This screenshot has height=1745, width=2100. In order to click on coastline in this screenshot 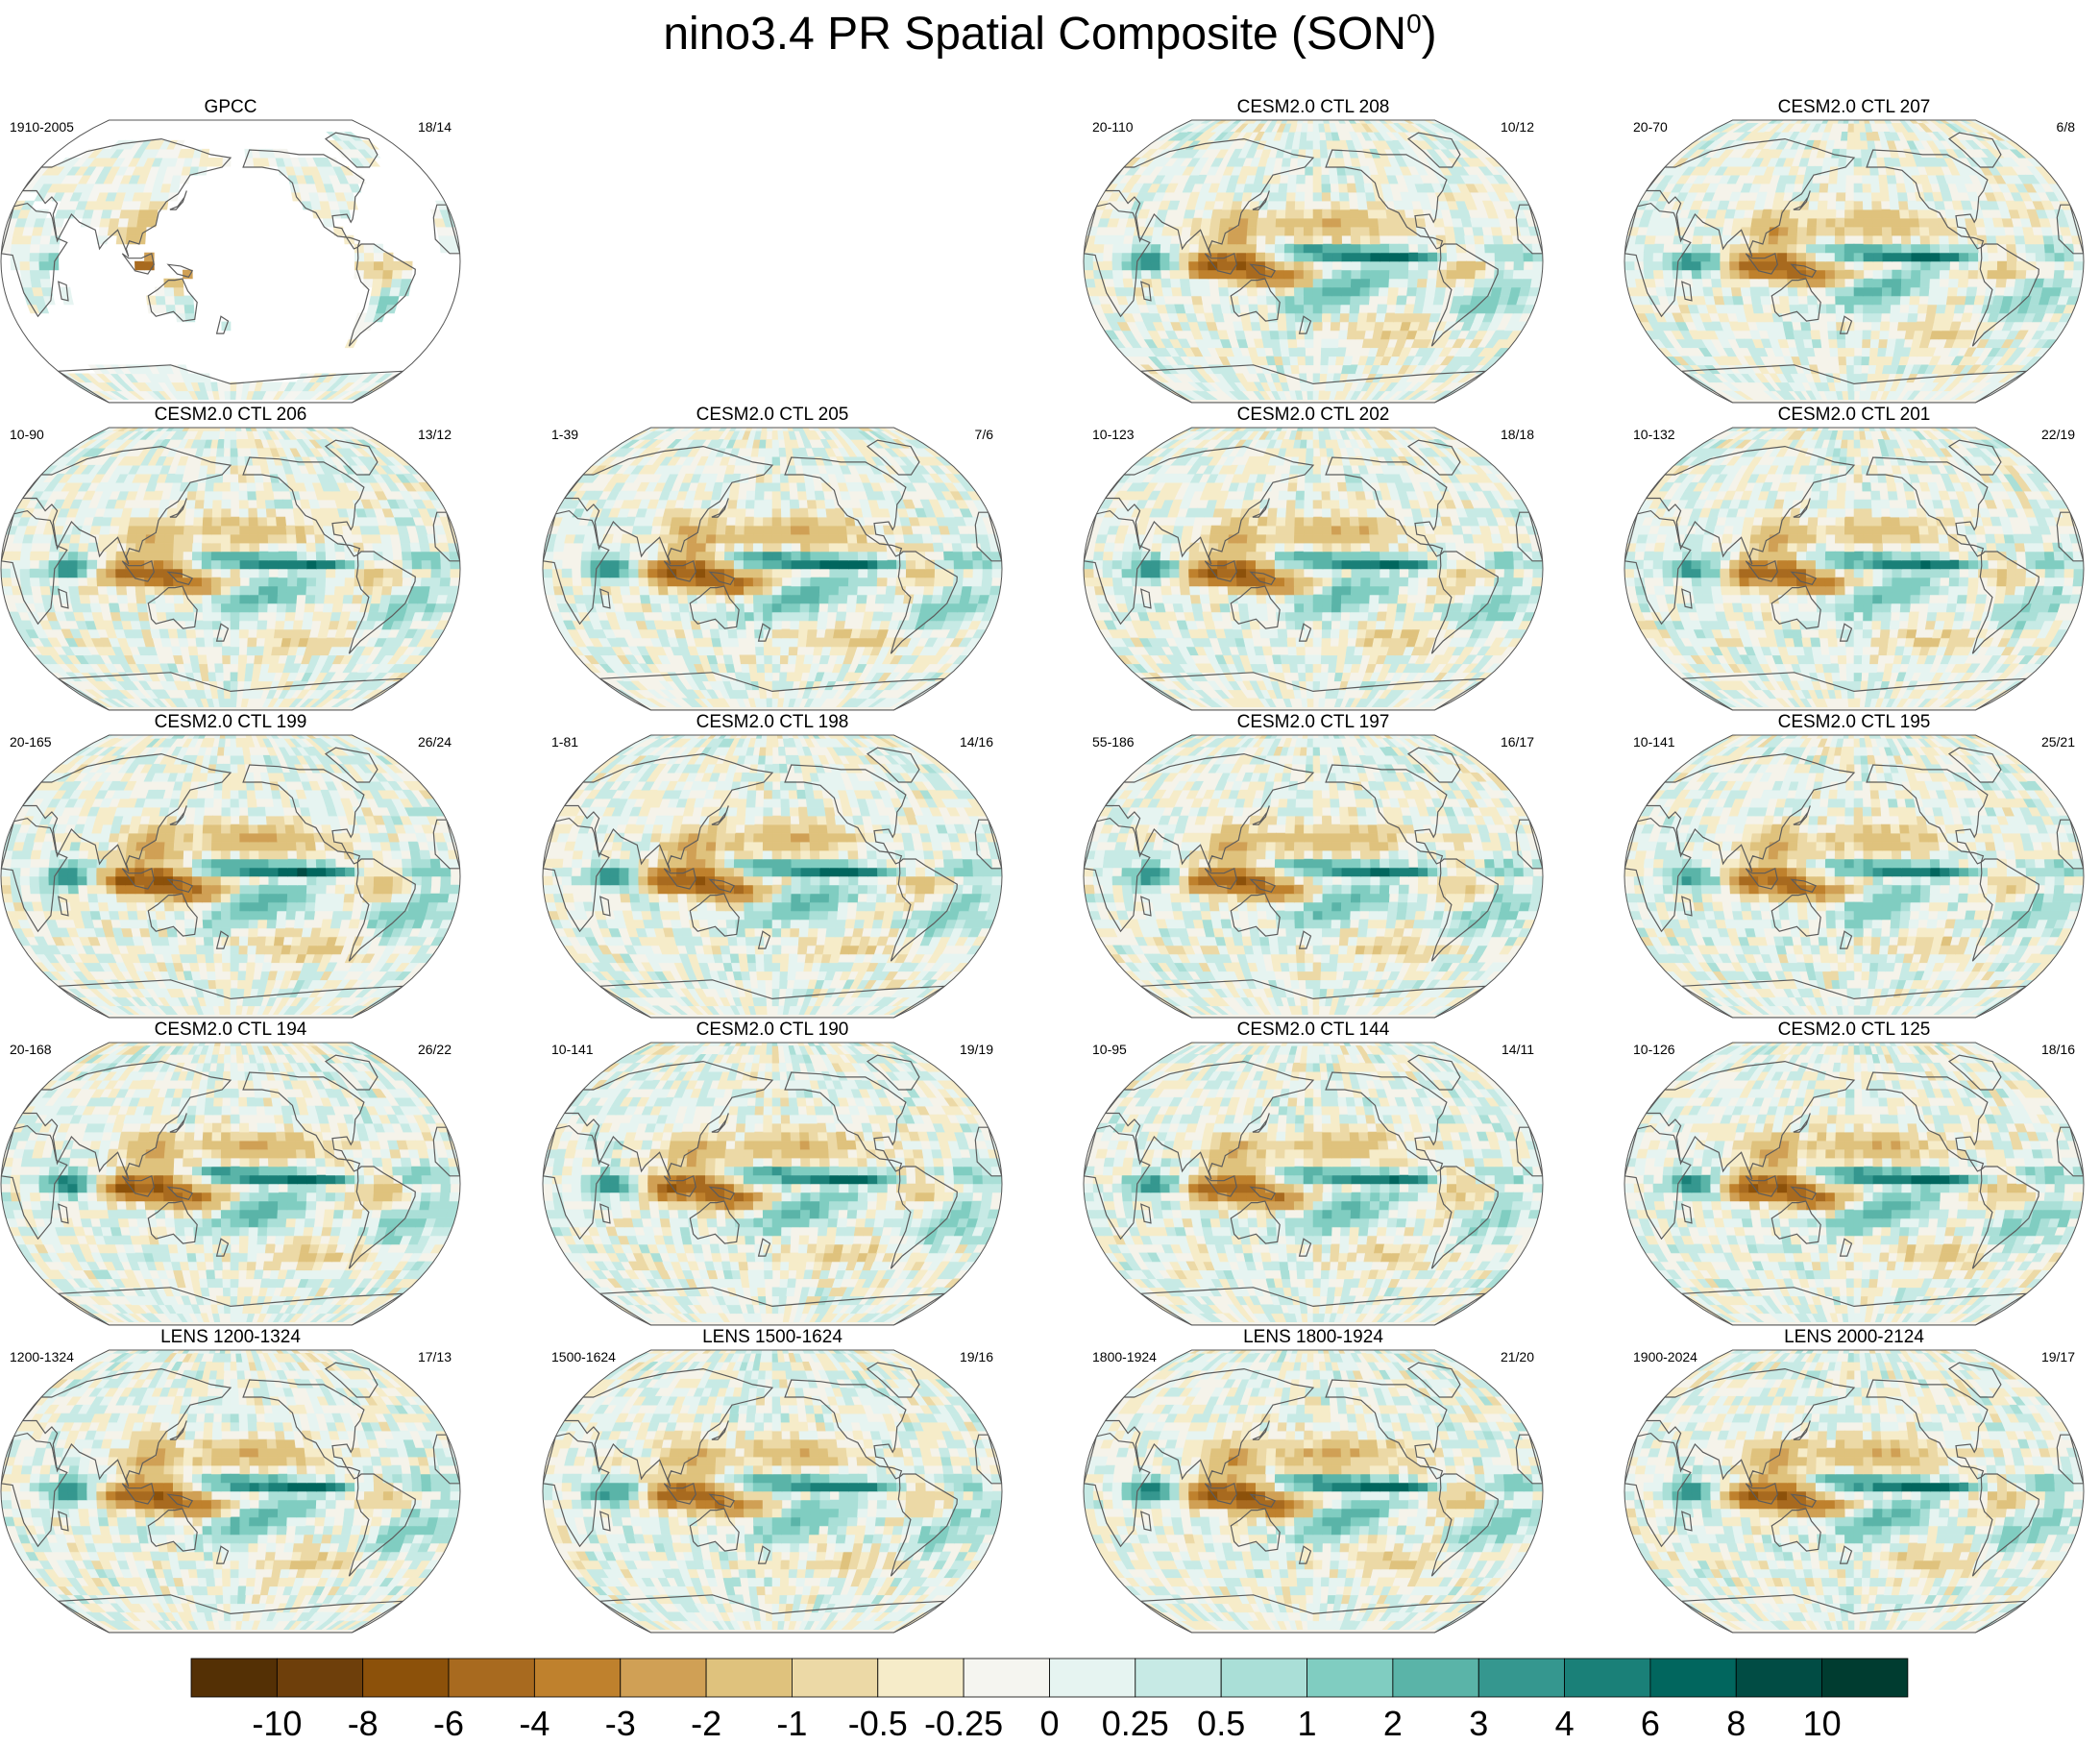, I will do `click(63, 291)`.